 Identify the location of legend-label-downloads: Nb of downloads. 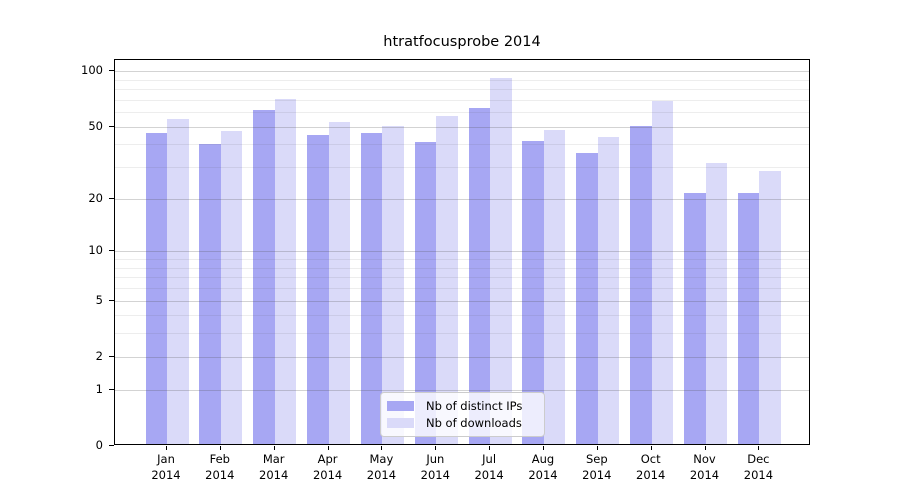
(474, 422).